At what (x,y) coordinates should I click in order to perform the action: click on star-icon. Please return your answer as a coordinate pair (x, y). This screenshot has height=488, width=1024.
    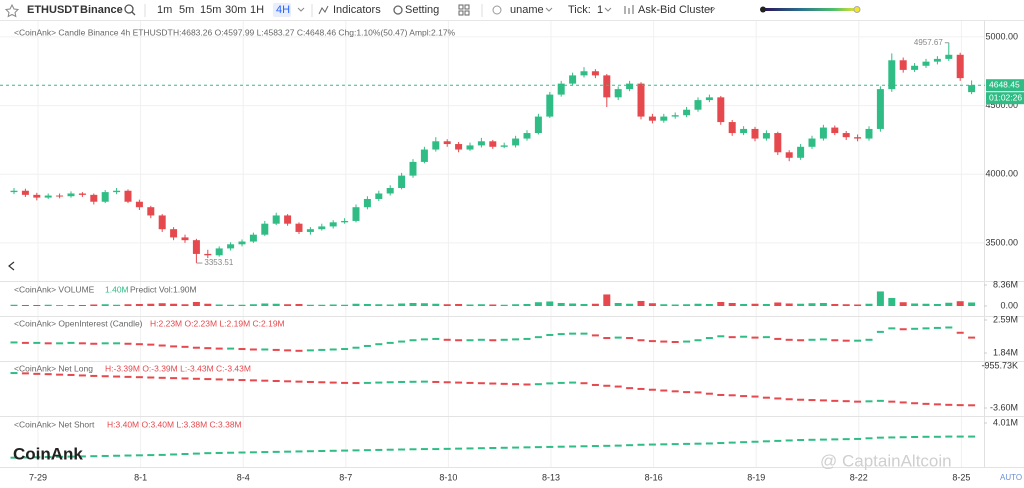
    Looking at the image, I should click on (12, 10).